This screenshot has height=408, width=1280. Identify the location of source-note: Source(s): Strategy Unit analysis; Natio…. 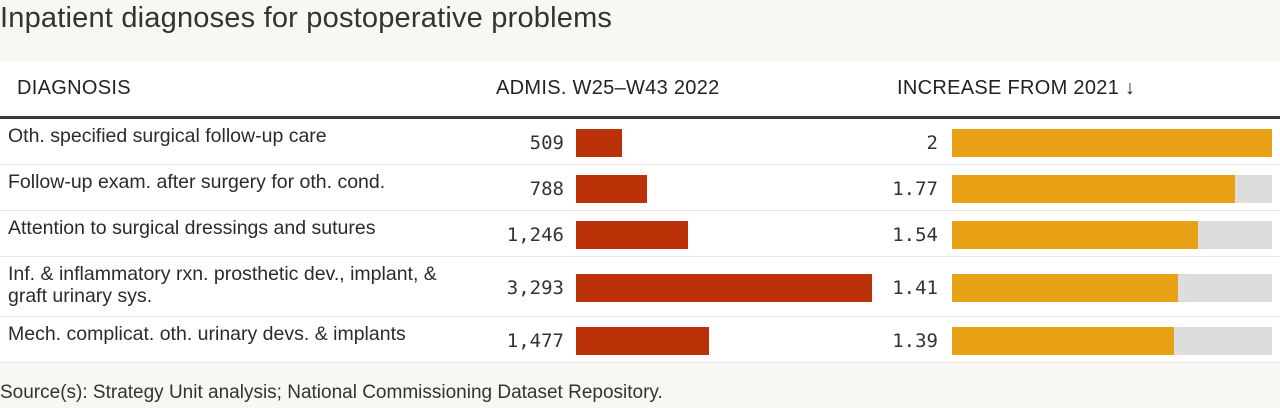
(331, 392).